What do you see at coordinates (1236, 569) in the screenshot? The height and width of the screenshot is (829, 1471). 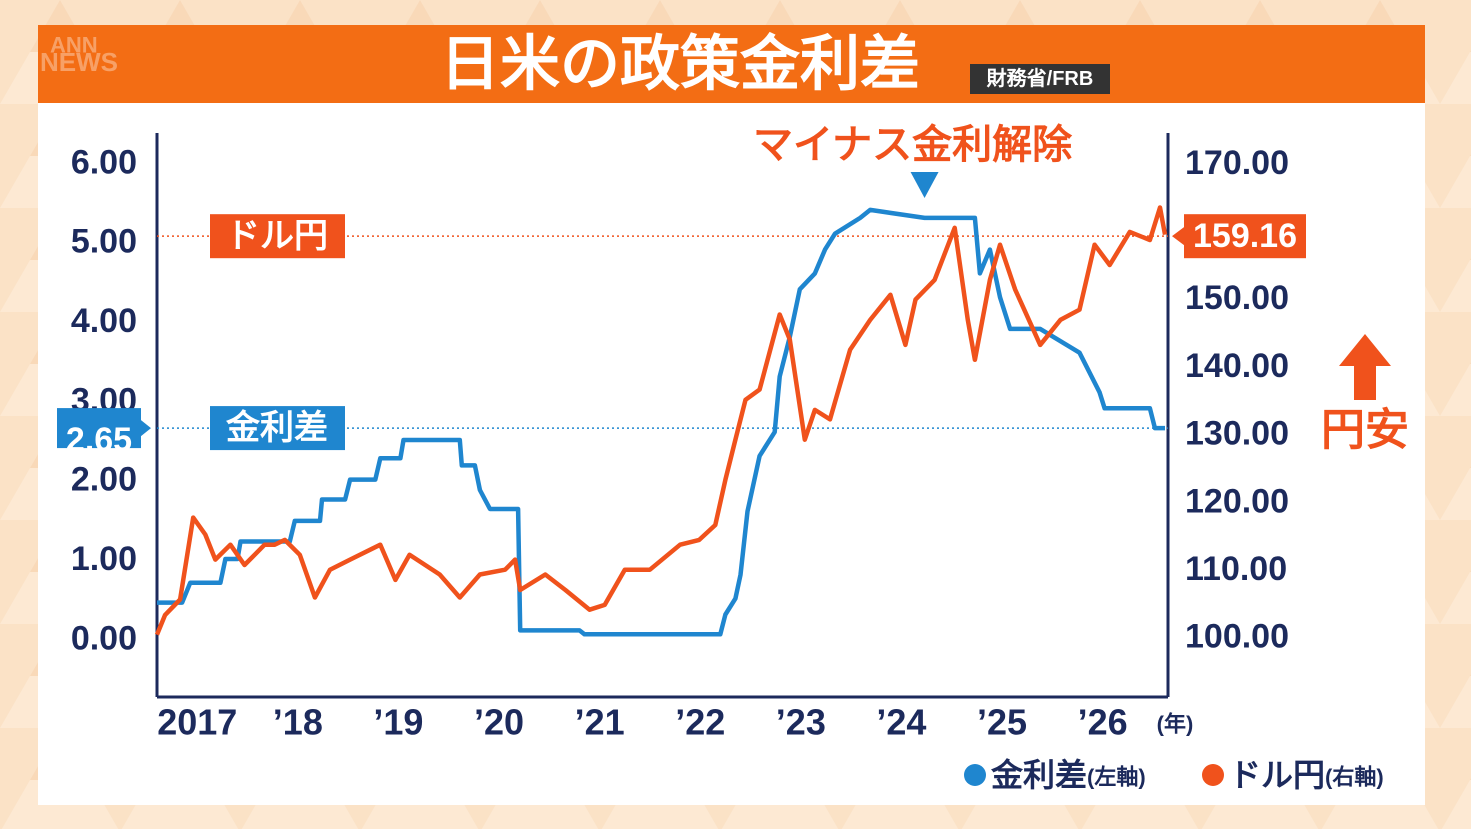 I see `y2-tick-label: 110.00` at bounding box center [1236, 569].